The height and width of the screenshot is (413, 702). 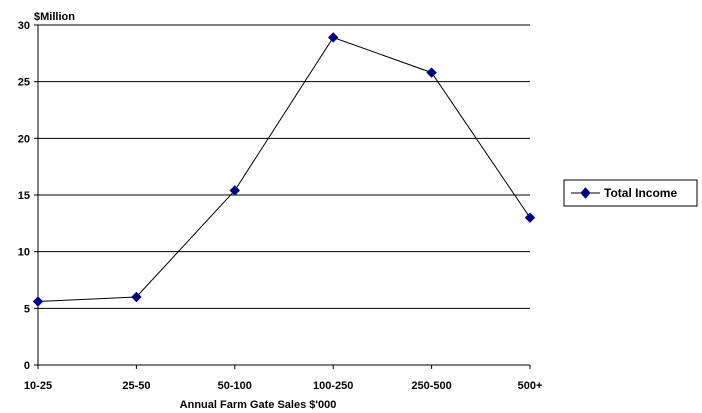 I want to click on y-tick-label: 10, so click(x=24, y=253).